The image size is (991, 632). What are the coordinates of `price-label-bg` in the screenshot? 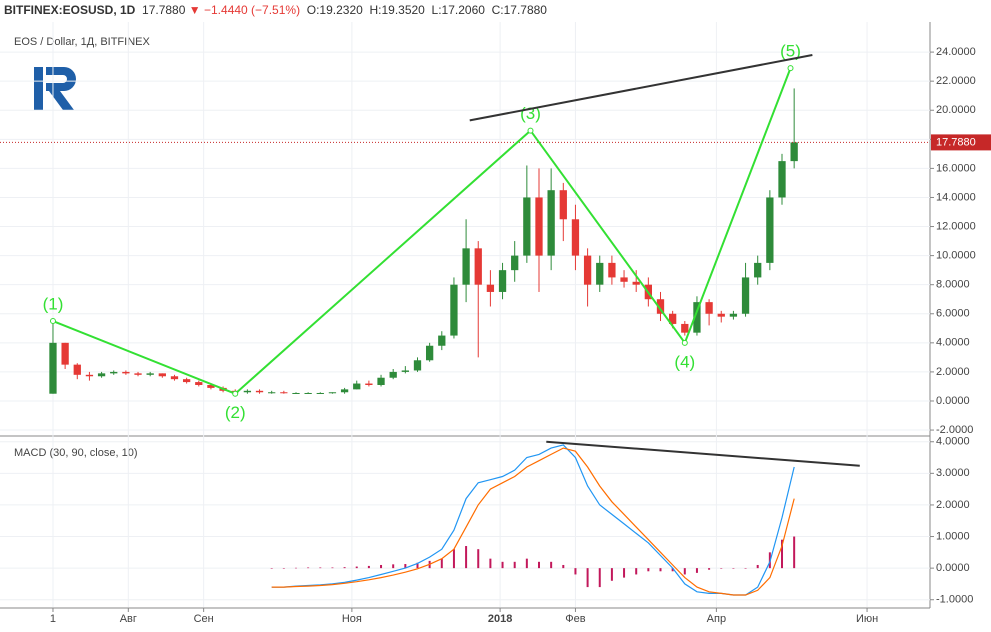 It's located at (961, 142).